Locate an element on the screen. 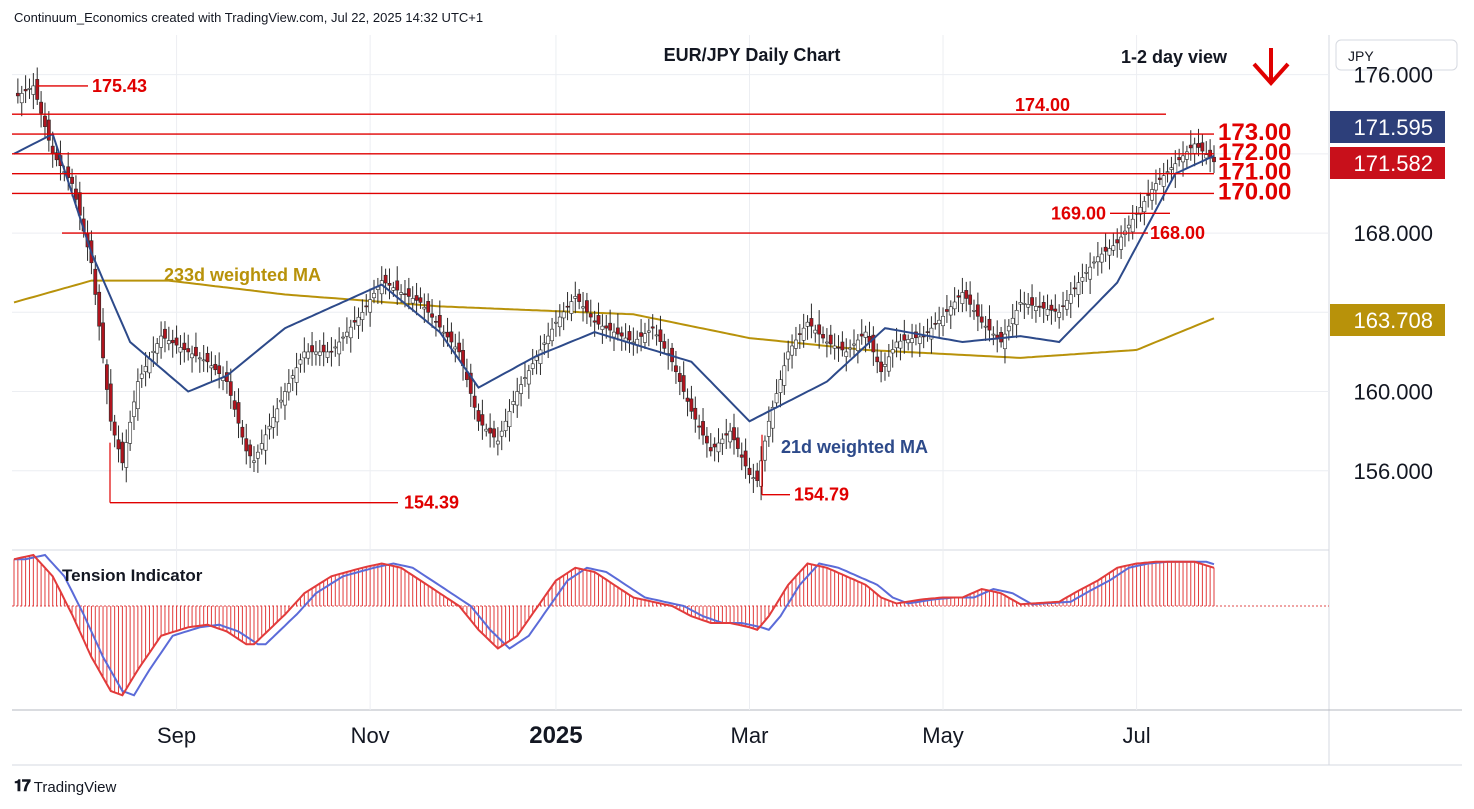 This screenshot has width=1474, height=809. price-tag is located at coordinates (1387, 163).